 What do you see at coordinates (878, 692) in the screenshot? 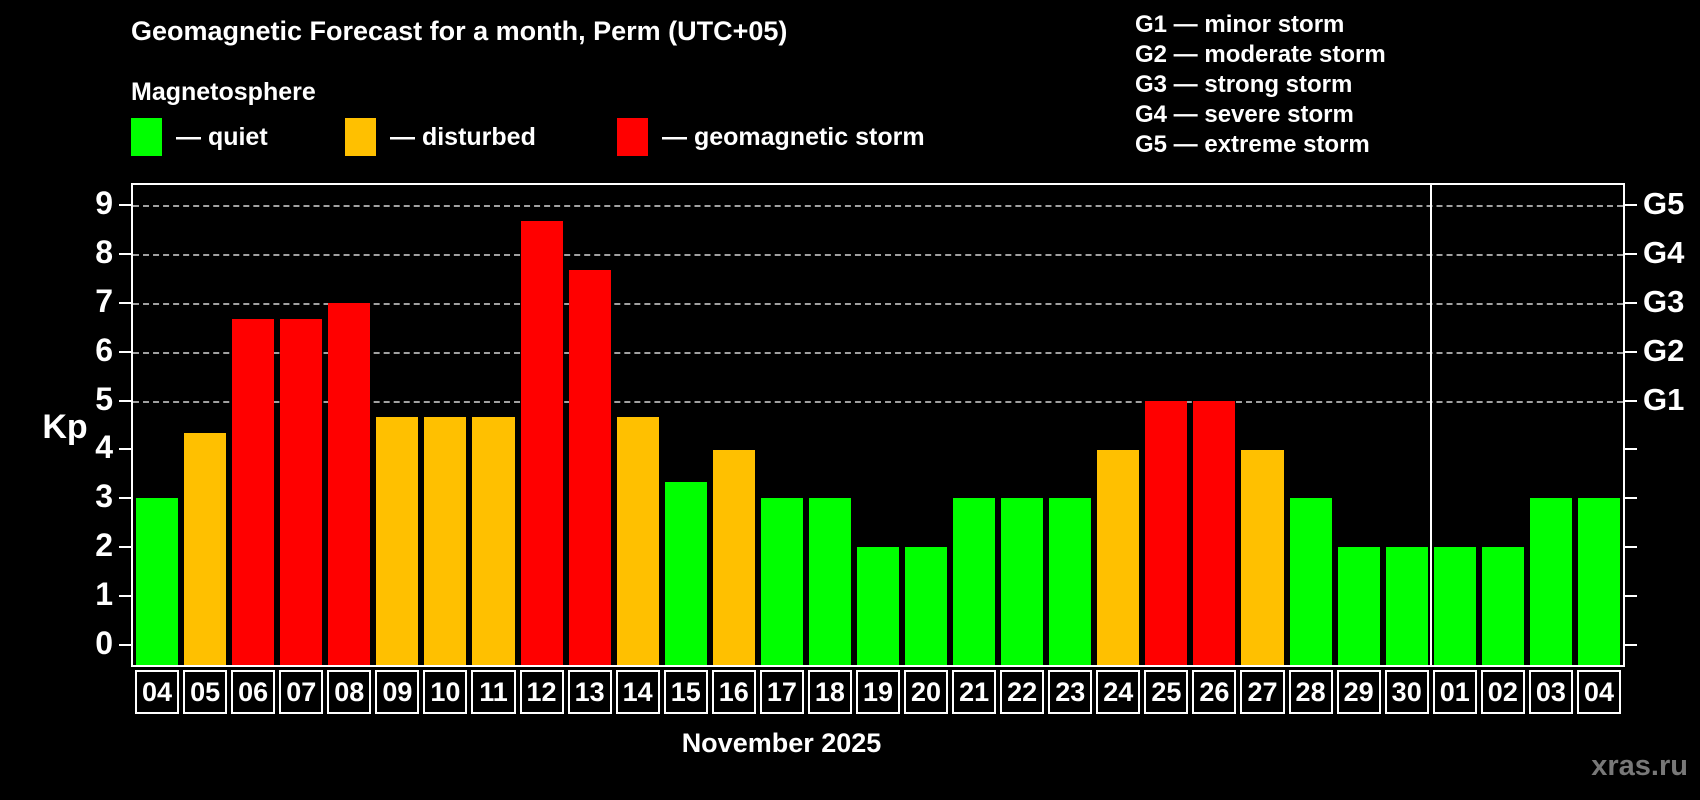
I see `day-label-nov-19: 19` at bounding box center [878, 692].